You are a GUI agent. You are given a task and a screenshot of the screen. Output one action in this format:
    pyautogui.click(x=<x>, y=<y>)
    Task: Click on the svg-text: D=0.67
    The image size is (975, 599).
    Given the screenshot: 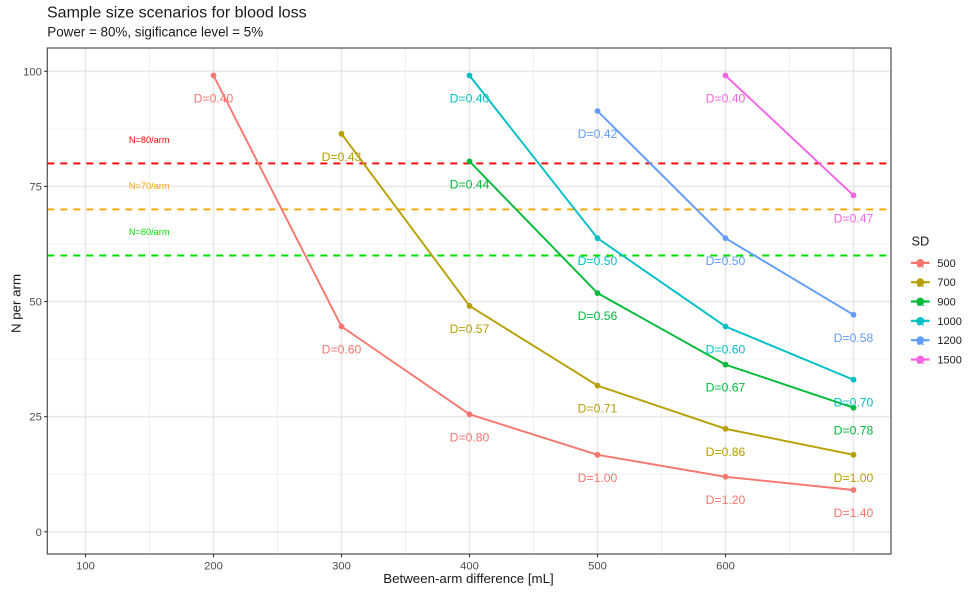 What is the action you would take?
    pyautogui.click(x=726, y=388)
    